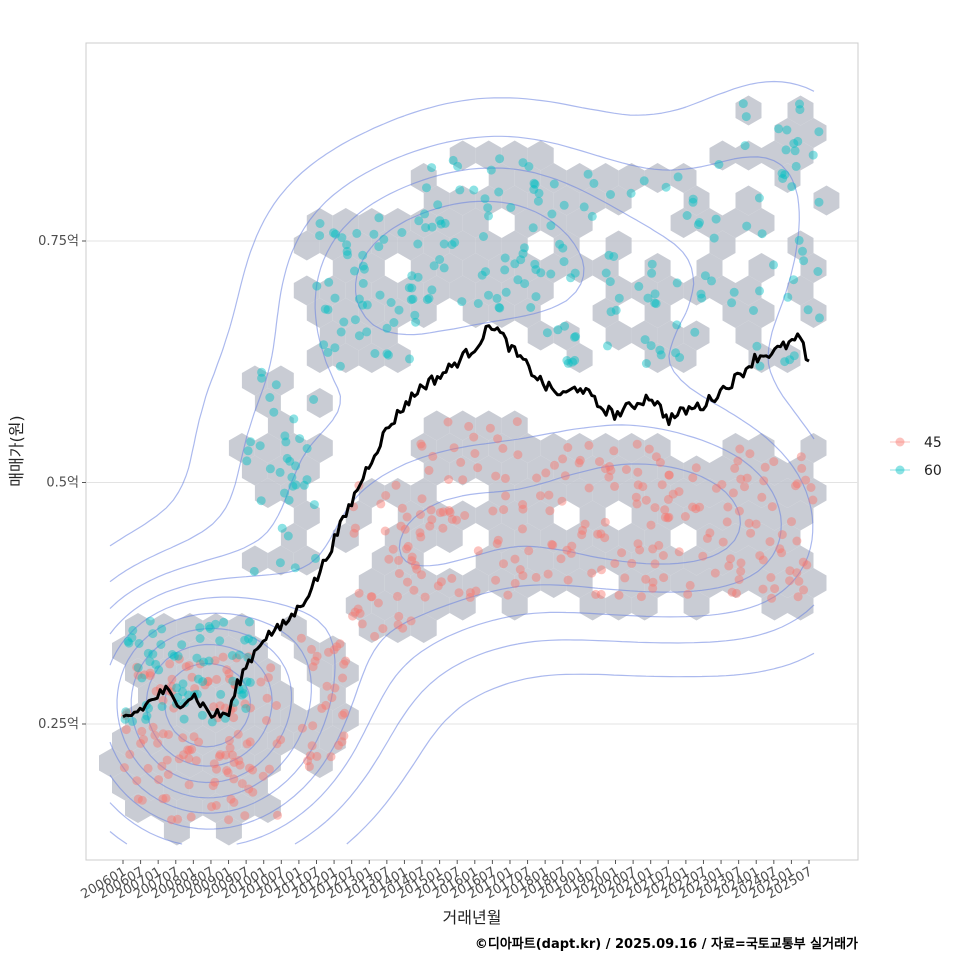 This screenshot has height=960, width=960. Describe the element at coordinates (211, 705) in the screenshot. I see `density-contour-line` at that location.